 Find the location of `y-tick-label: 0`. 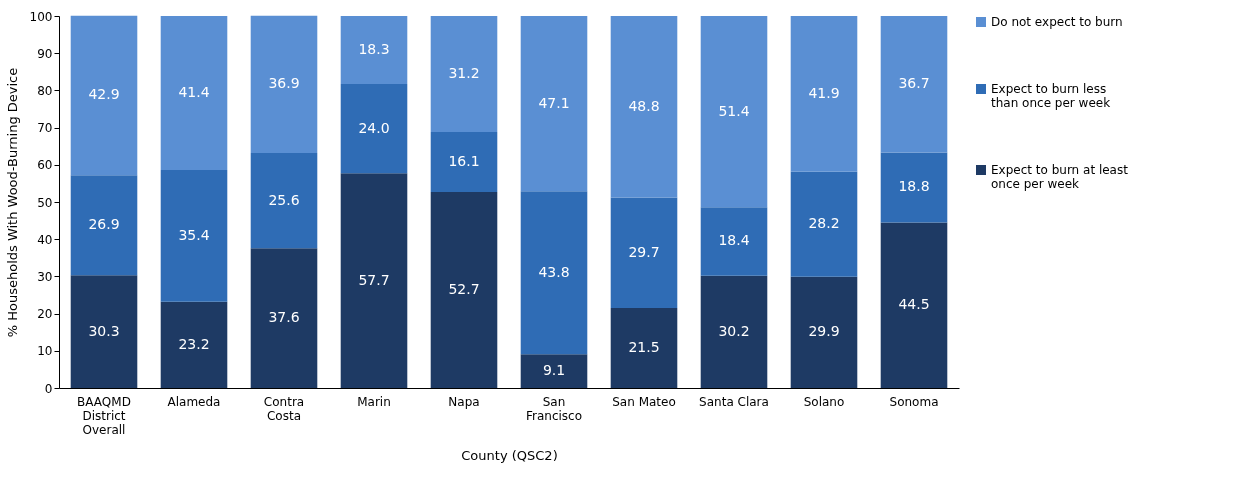

y-tick-label: 0 is located at coordinates (48, 388).